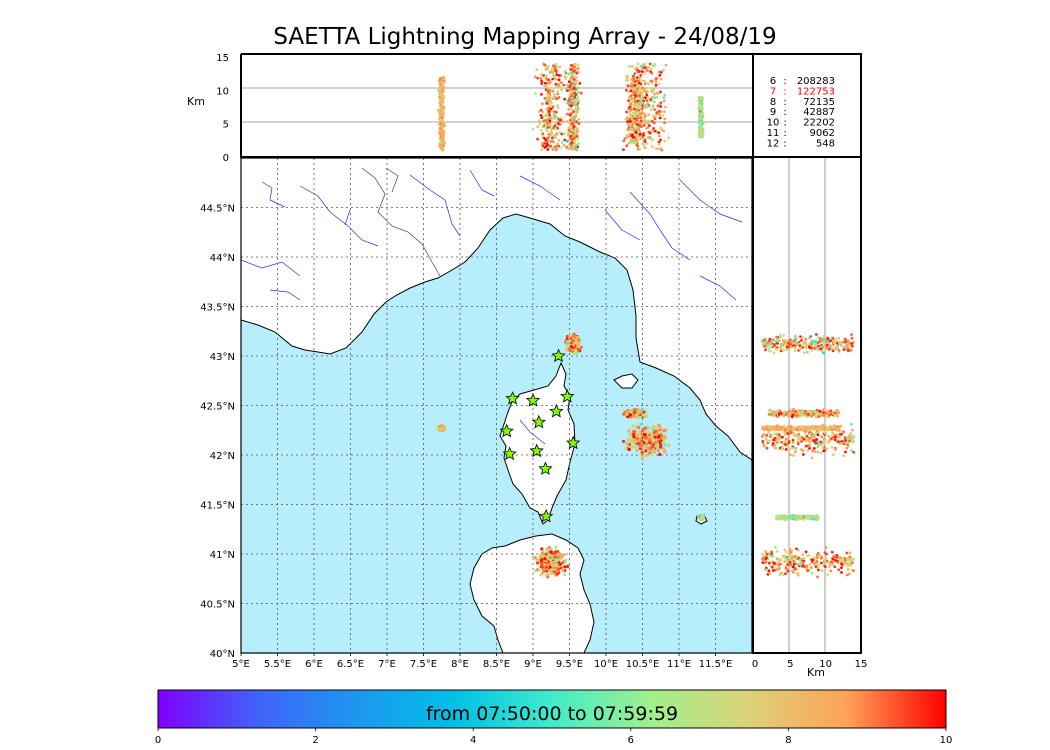  Describe the element at coordinates (773, 123) in the screenshot. I see `station-count-stations: 10` at that location.